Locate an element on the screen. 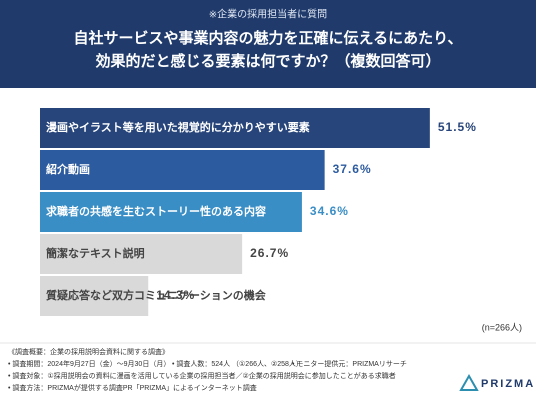 The image size is (536, 402). value-label: 14.3% is located at coordinates (175, 295).